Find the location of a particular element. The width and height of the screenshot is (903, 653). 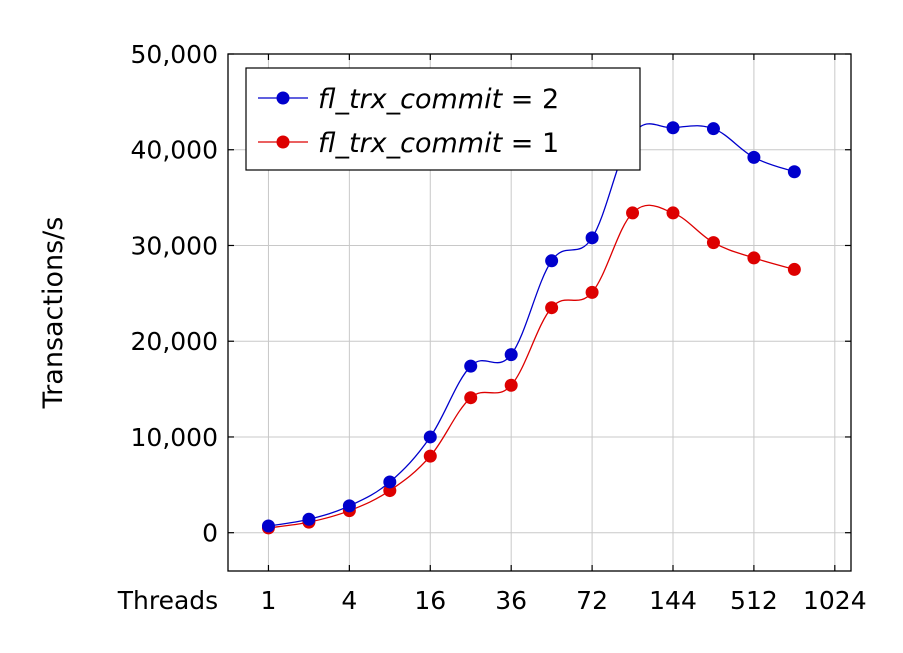

y-tick-label: 10,000 is located at coordinates (174, 437).